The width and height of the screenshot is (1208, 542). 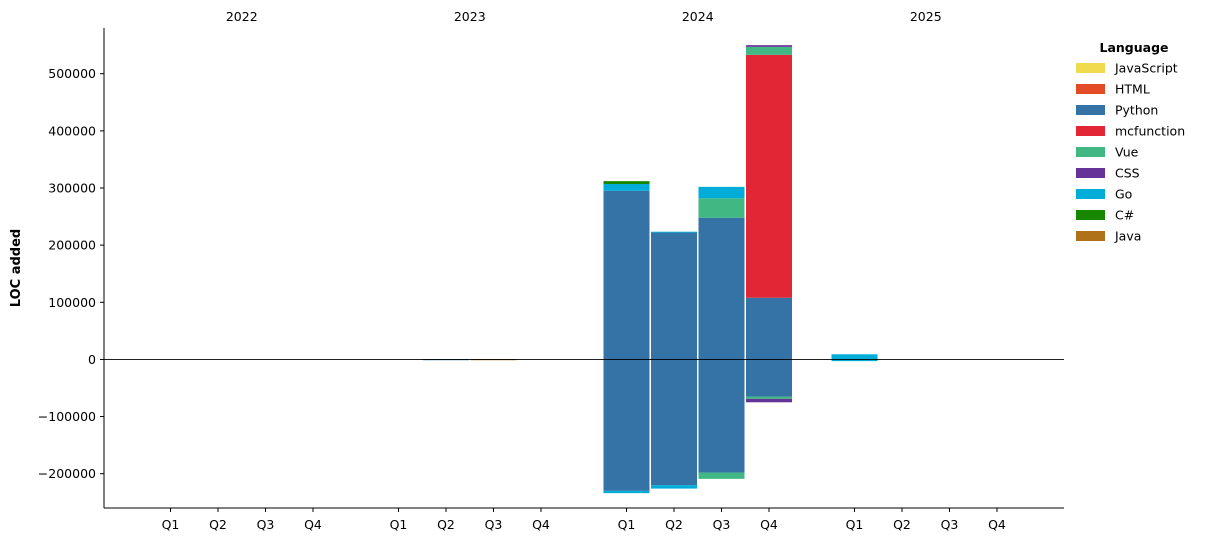 I want to click on y-tick-label: 200000, so click(x=72, y=245).